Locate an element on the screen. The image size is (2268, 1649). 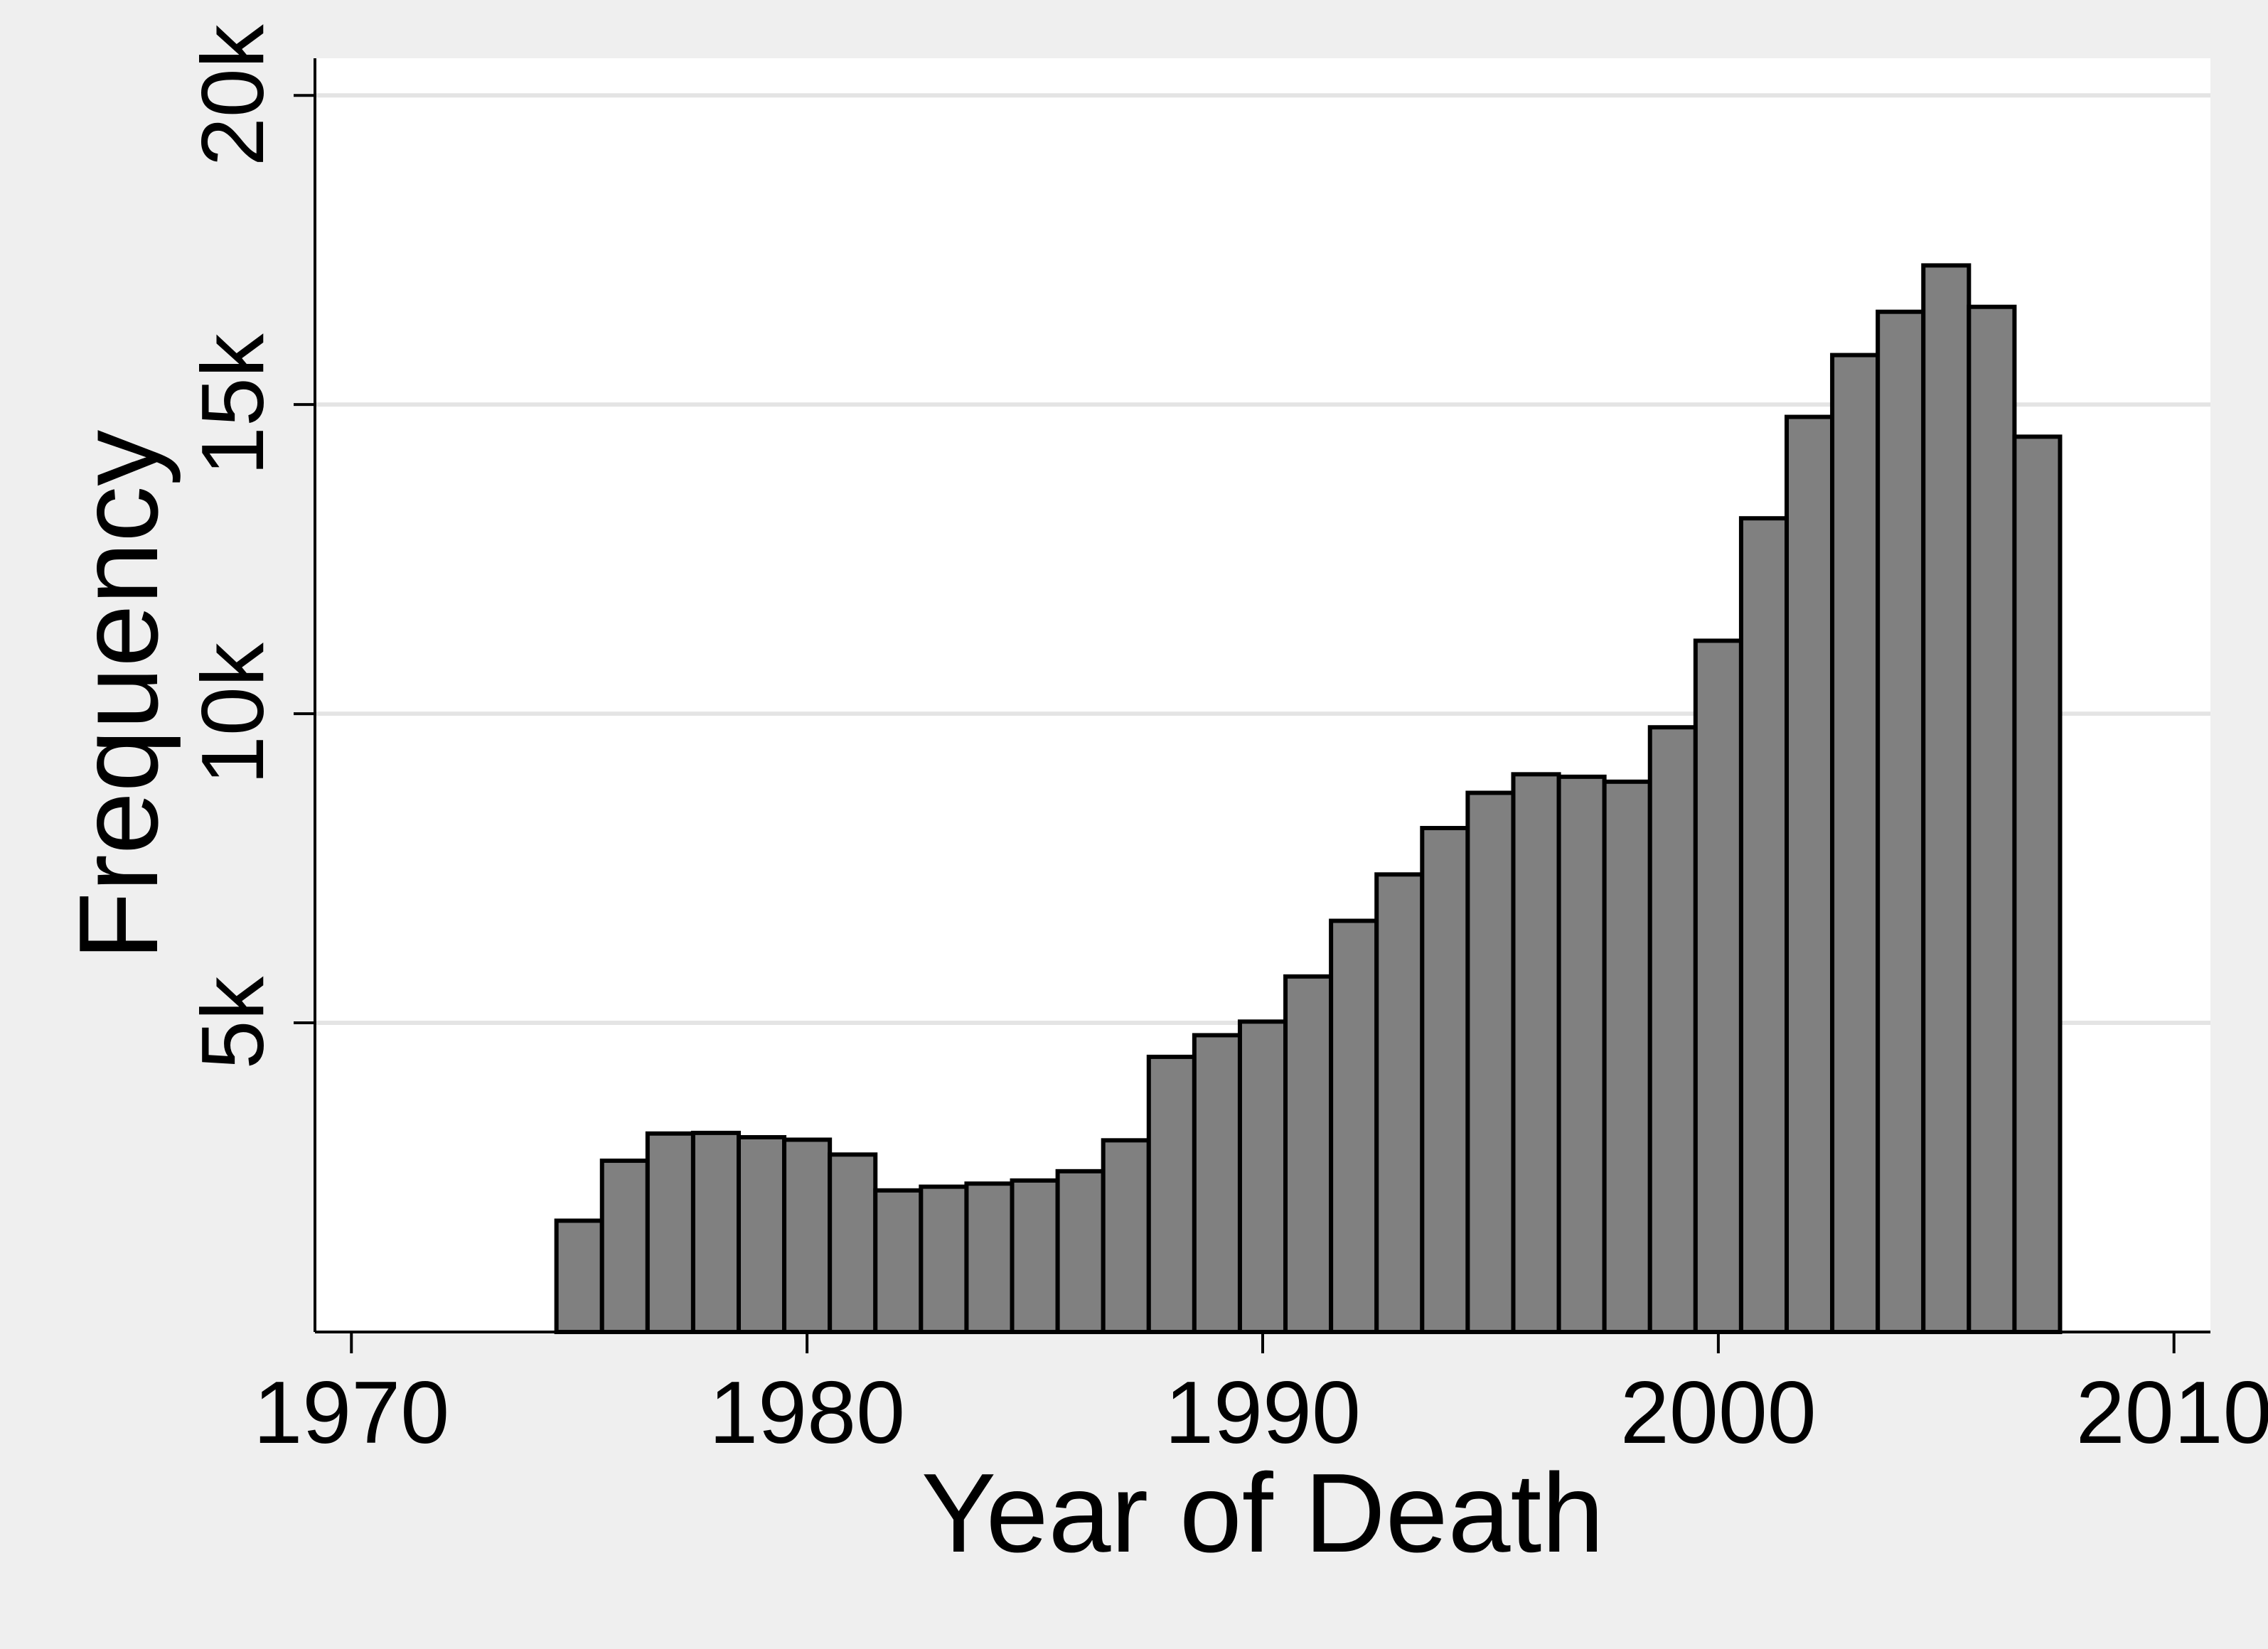
bar-1993 is located at coordinates (1399, 1103).